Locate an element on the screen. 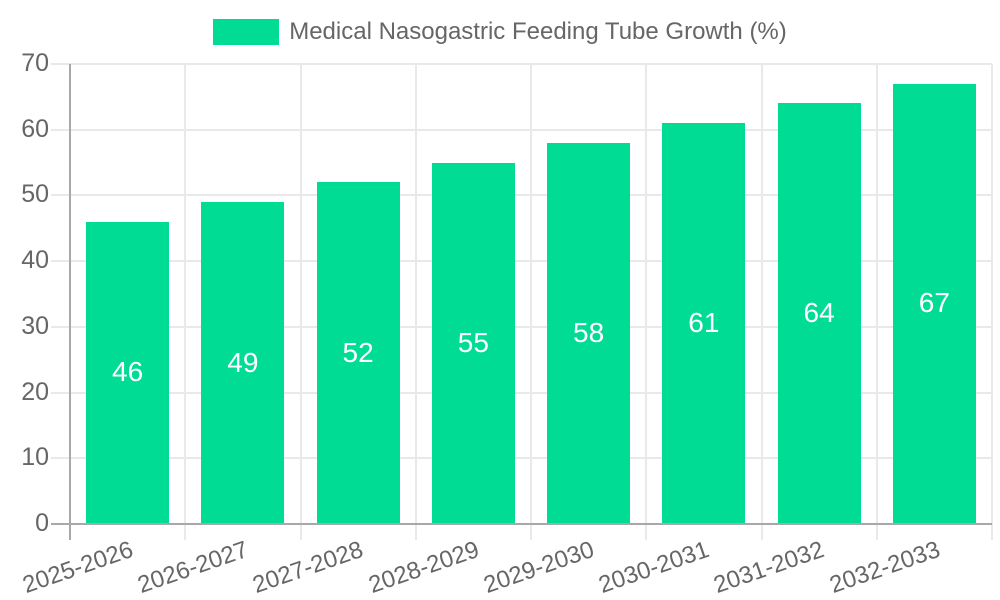  bar: 67 is located at coordinates (934, 303).